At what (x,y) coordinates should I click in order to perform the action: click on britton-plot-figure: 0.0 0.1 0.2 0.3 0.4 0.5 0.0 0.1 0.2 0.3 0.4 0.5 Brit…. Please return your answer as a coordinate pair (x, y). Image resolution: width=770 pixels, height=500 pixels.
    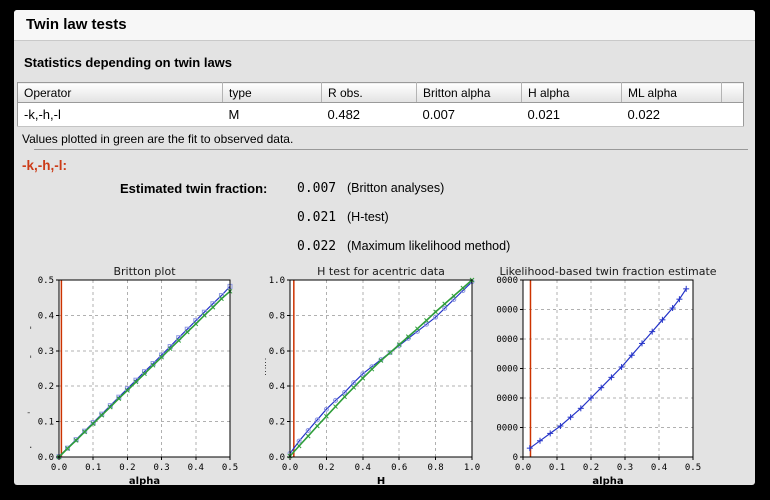
    Looking at the image, I should click on (140, 375).